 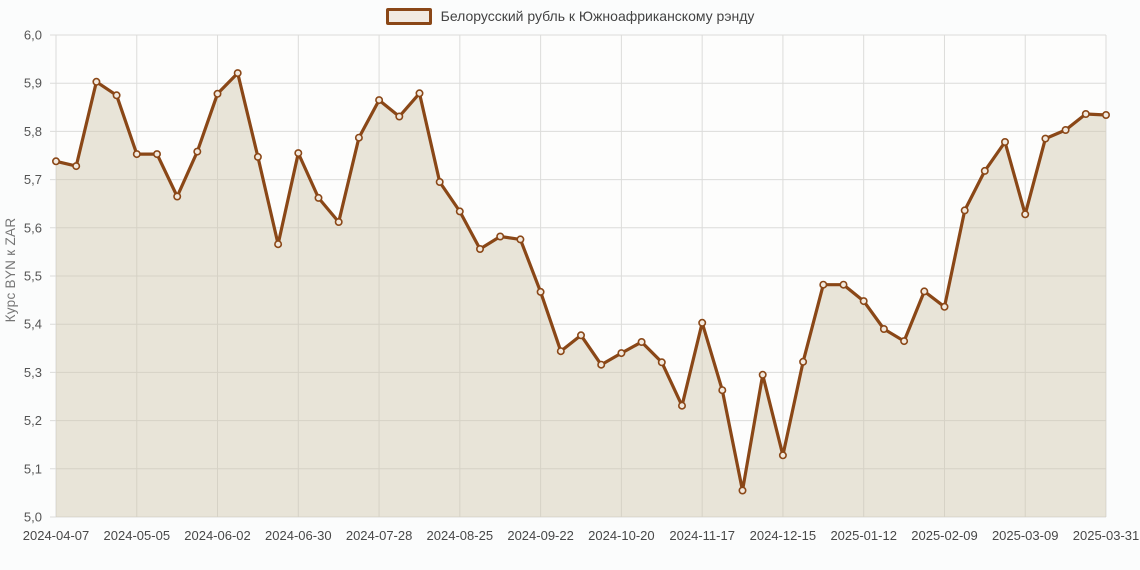 I want to click on x-axis-tick-label: 2024-09-22, so click(x=540, y=535).